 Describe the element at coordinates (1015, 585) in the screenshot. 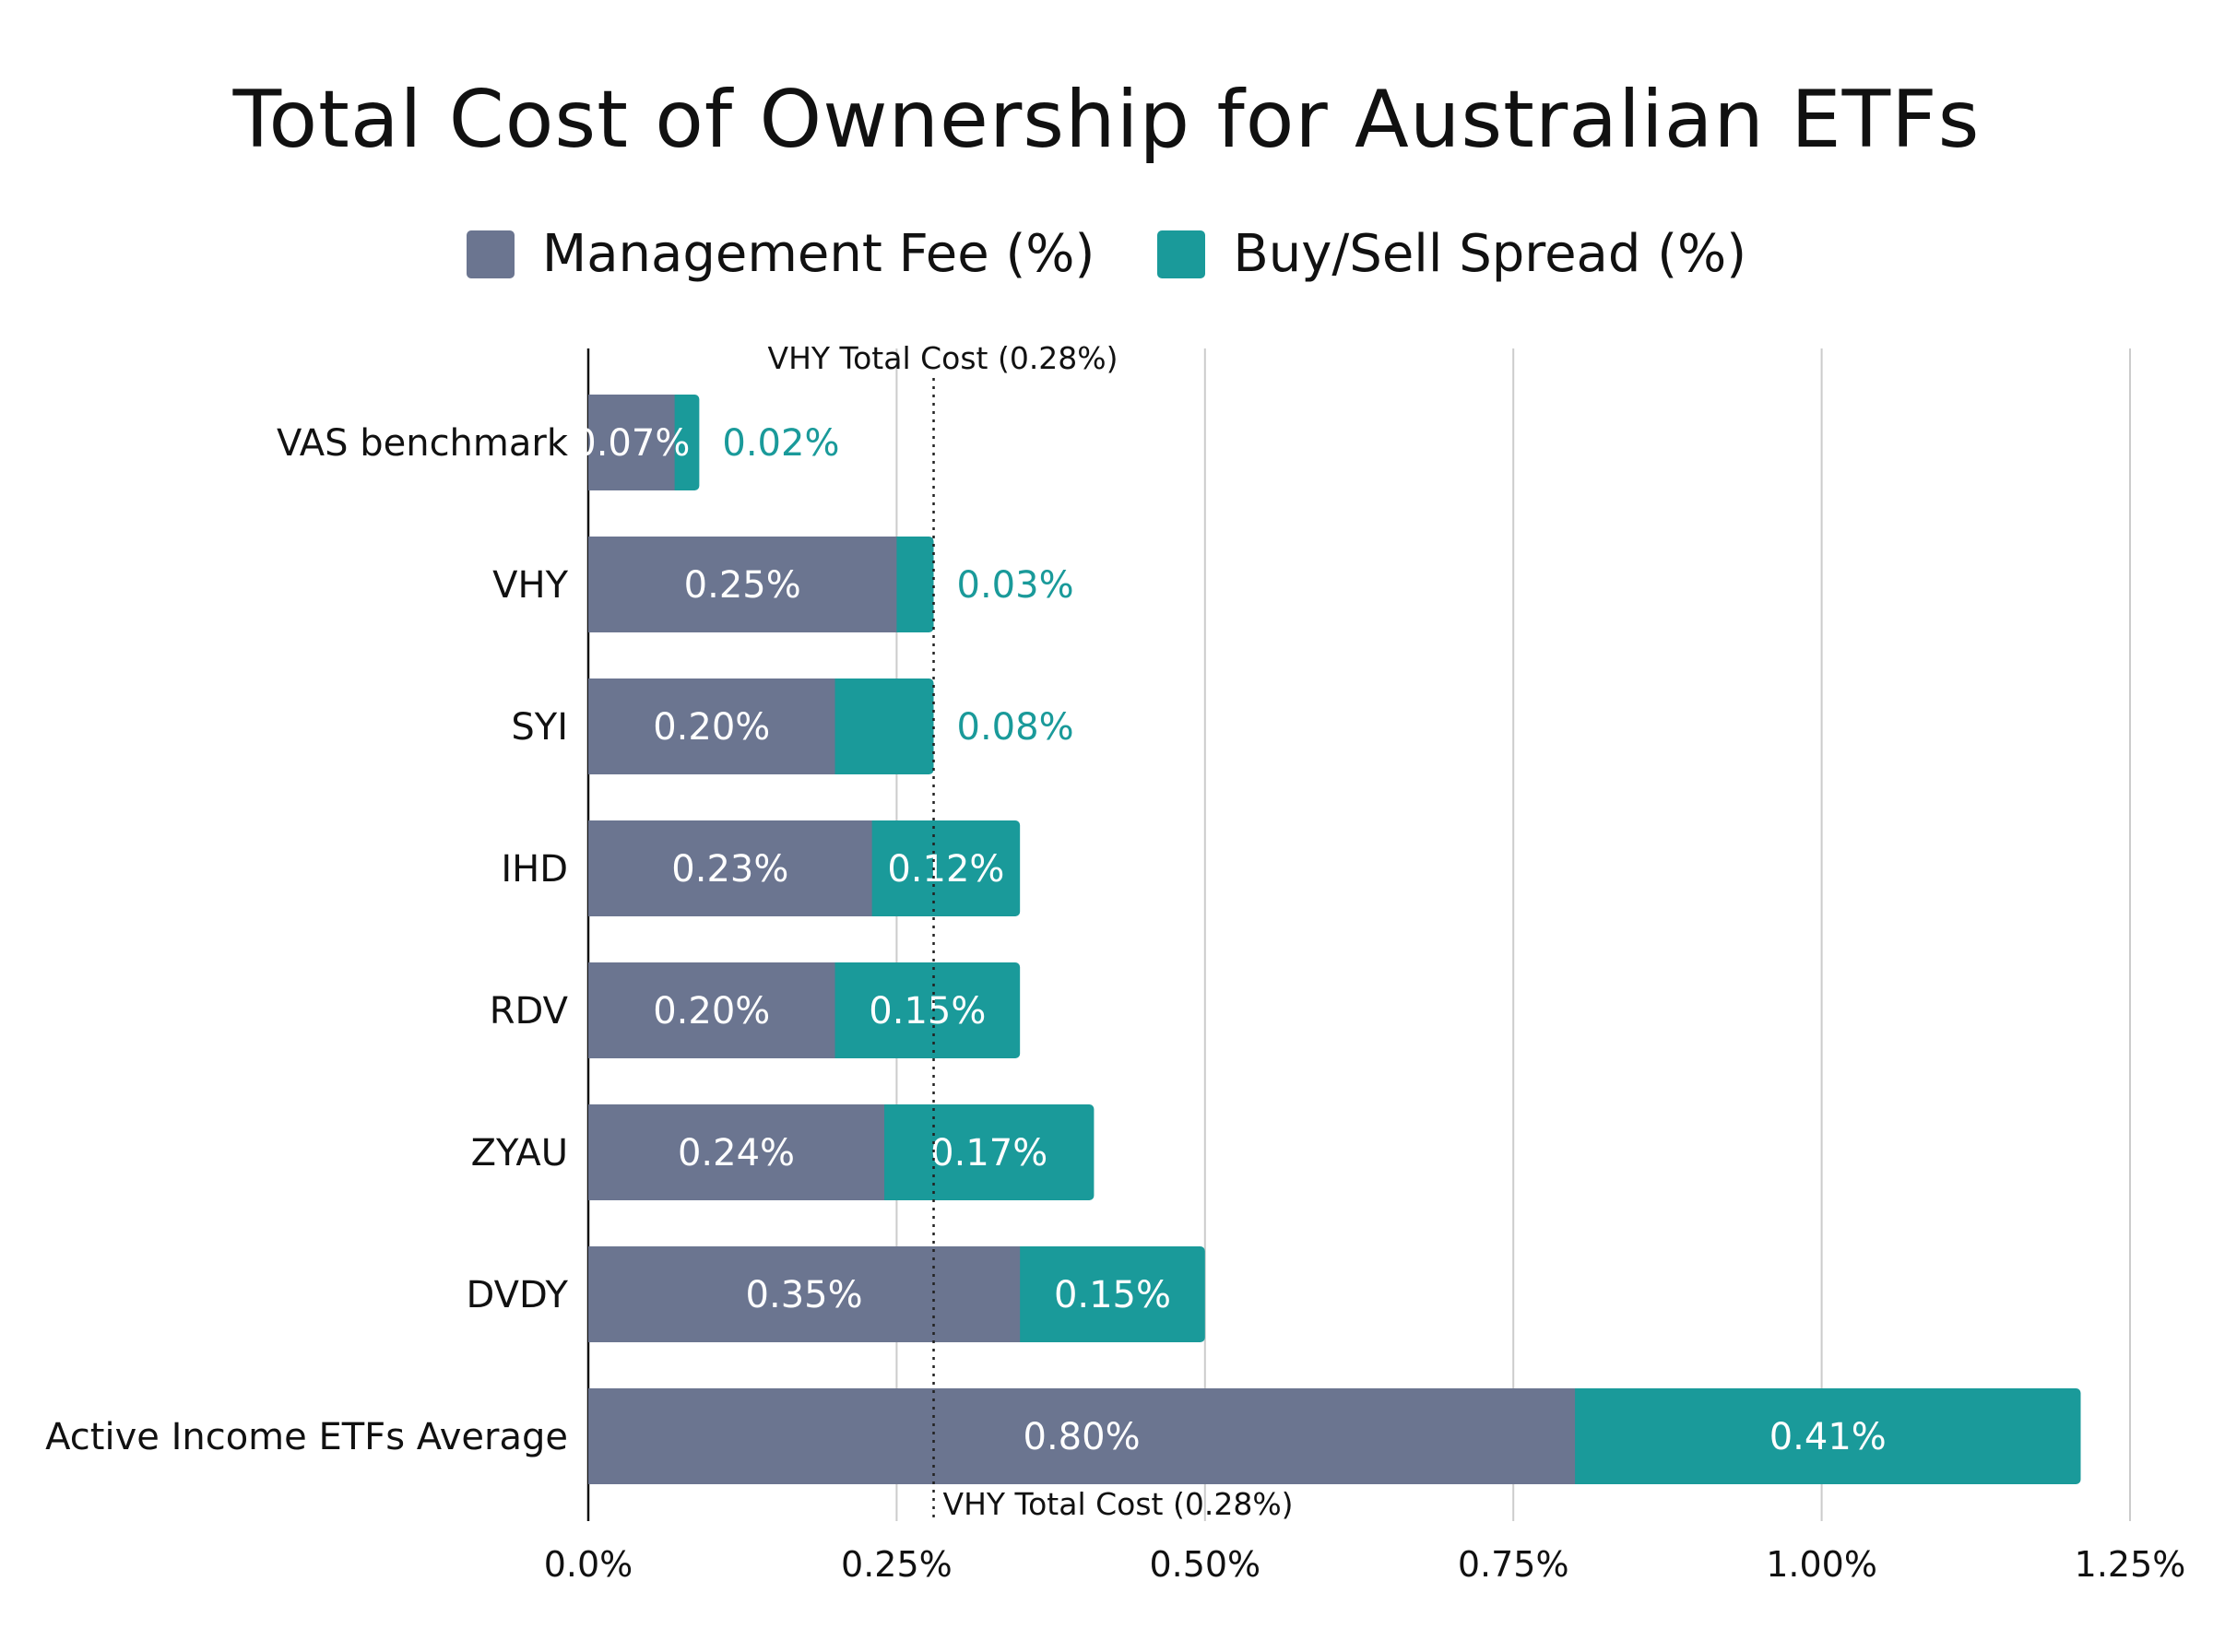

I see `data-label-buy-sell-spread: 0.03%` at that location.